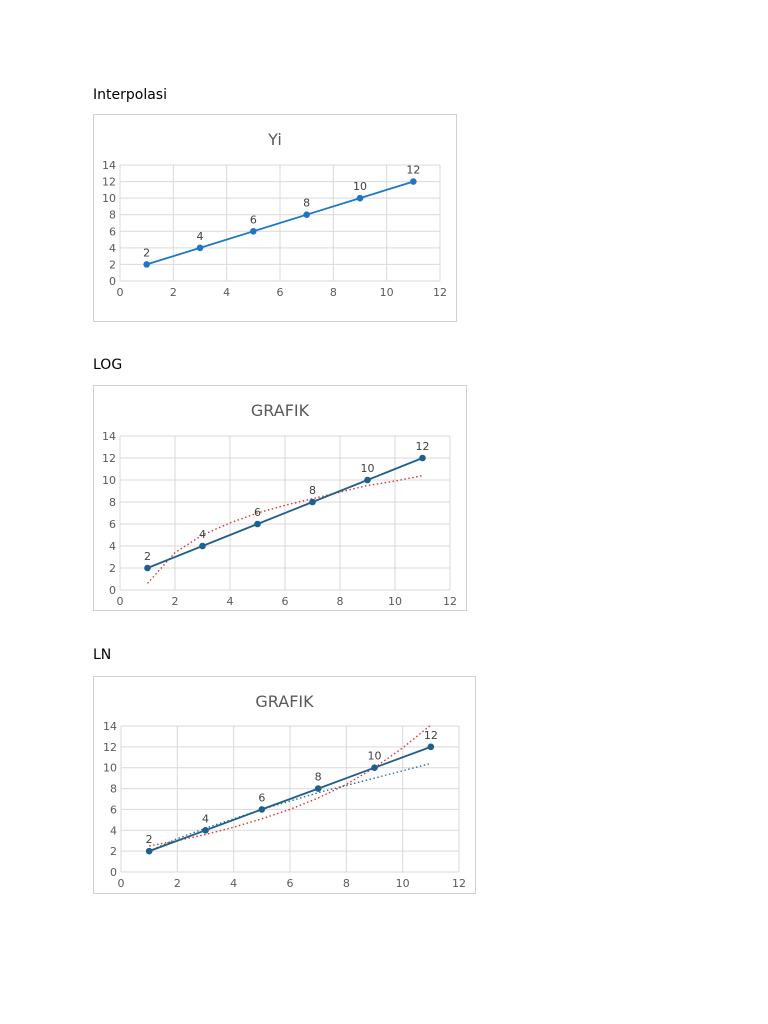 Image resolution: width=768 pixels, height=1024 pixels. I want to click on section-label-interpolasi: Interpolasi, so click(130, 95).